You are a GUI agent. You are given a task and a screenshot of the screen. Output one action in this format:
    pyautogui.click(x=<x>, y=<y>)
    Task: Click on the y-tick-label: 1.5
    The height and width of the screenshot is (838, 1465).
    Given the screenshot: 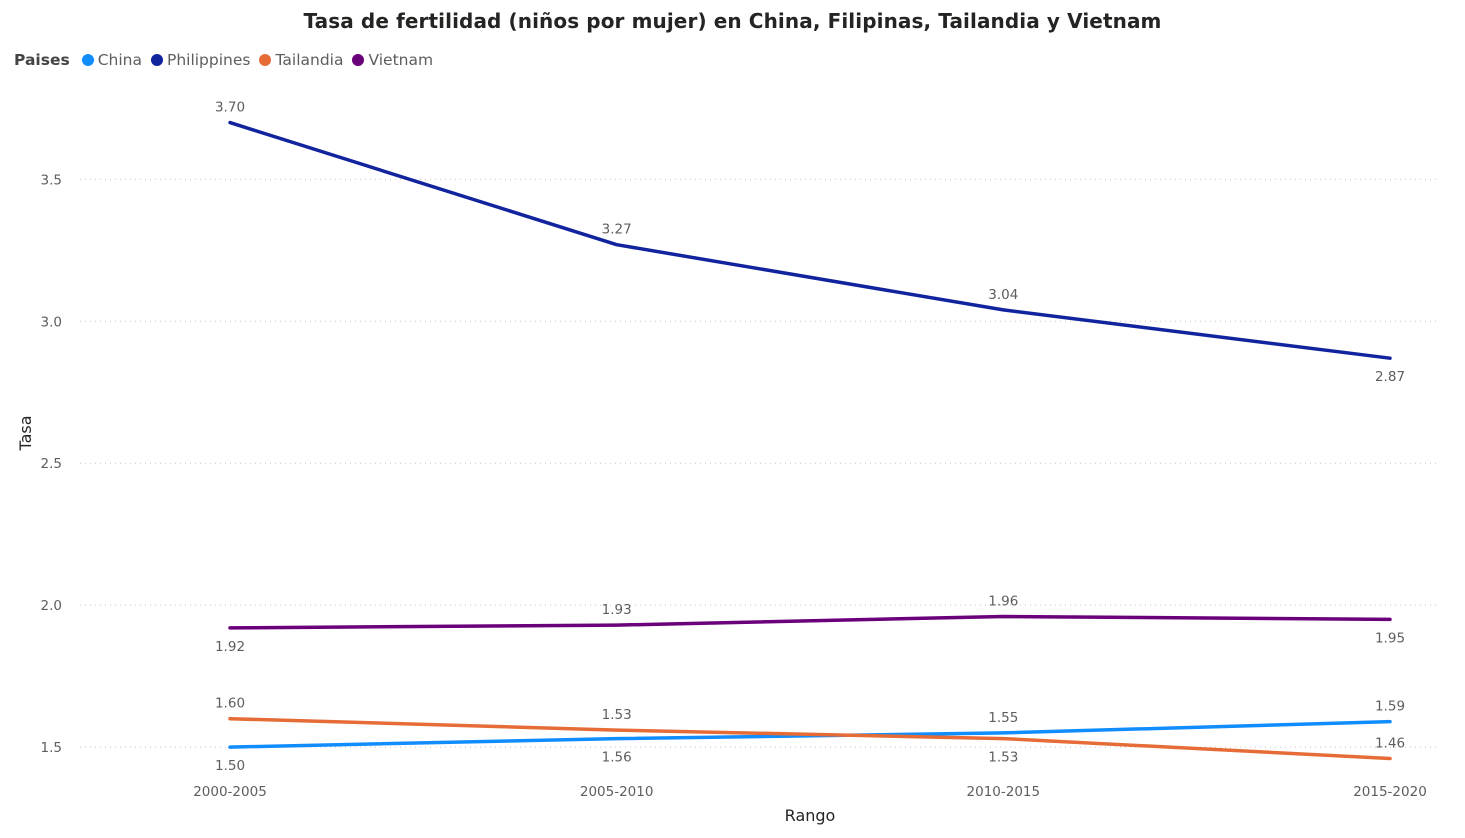 What is the action you would take?
    pyautogui.click(x=51, y=748)
    